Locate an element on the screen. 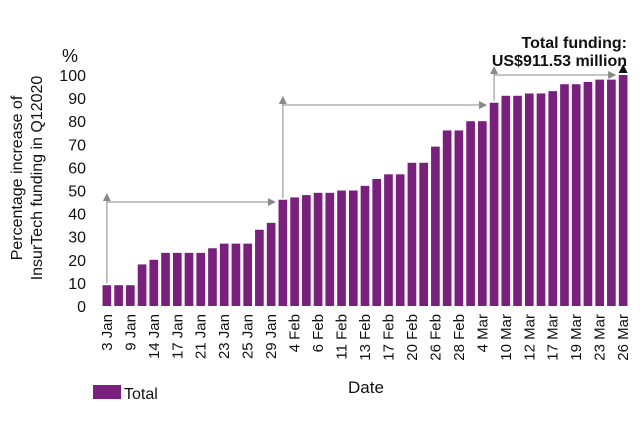 The height and width of the screenshot is (426, 640). x-tick-label: 26 Mar is located at coordinates (623, 337).